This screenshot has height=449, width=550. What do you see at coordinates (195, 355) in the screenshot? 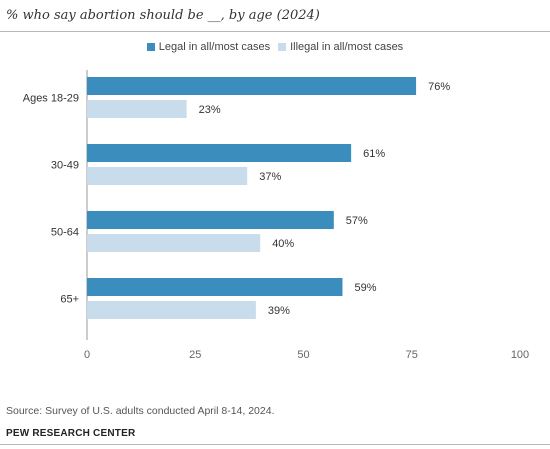
I see `x-tick-label: 25` at bounding box center [195, 355].